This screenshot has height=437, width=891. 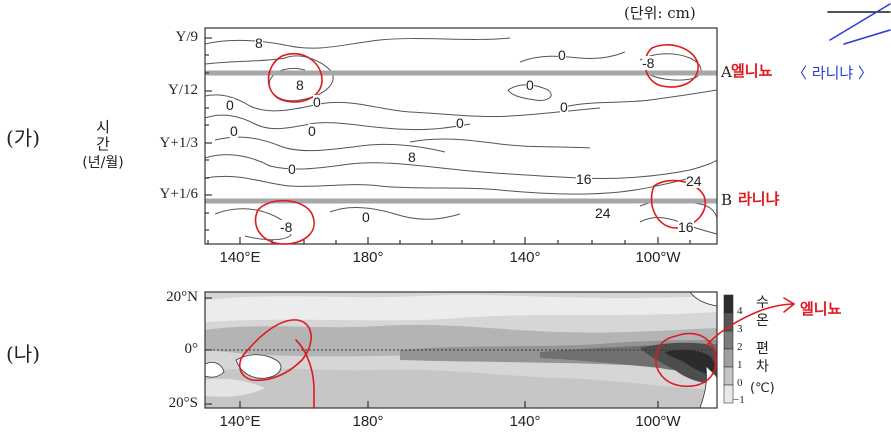 What do you see at coordinates (215, 370) in the screenshot?
I see `land-west` at bounding box center [215, 370].